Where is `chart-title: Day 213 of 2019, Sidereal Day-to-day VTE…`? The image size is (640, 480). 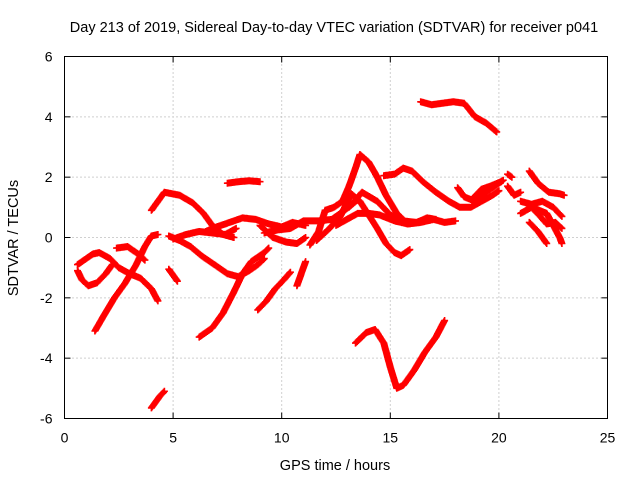
chart-title: Day 213 of 2019, Sidereal Day-to-day VTE… is located at coordinates (334, 28).